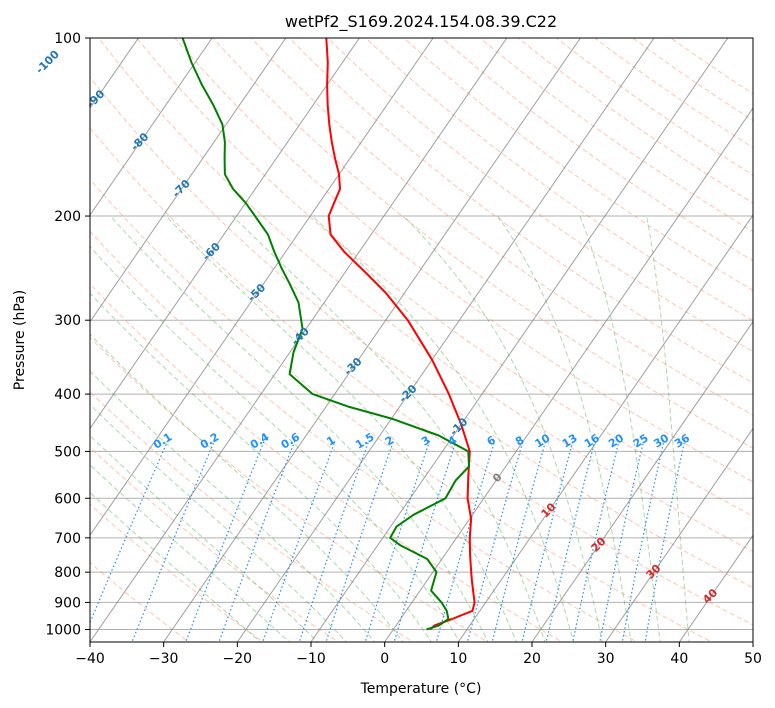 The image size is (775, 708). What do you see at coordinates (67, 321) in the screenshot?
I see `y-tick-label: 300` at bounding box center [67, 321].